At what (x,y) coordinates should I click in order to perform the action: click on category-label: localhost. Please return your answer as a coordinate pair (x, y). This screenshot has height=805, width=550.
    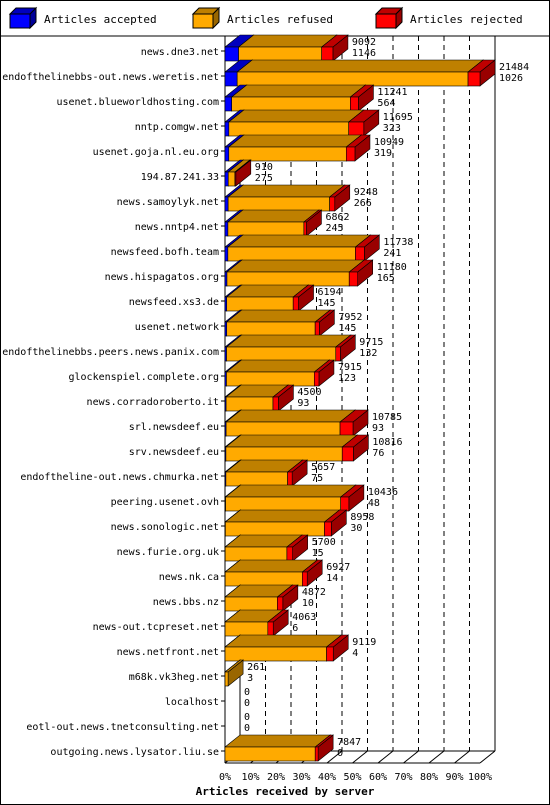
    Looking at the image, I should click on (192, 702).